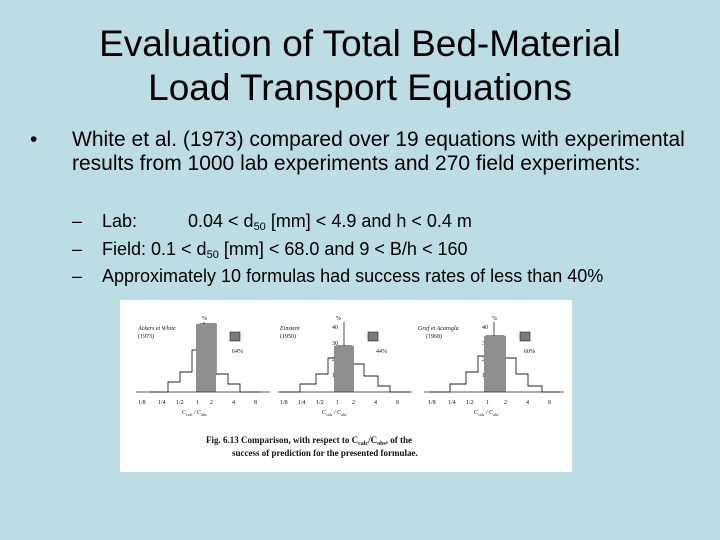 Image resolution: width=720 pixels, height=540 pixels. Describe the element at coordinates (289, 329) in the screenshot. I see `panel-title: Einstein` at that location.